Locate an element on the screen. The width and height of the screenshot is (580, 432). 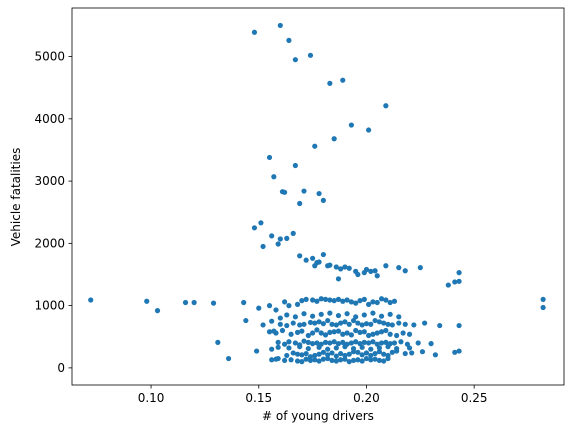
y-axis-label: Vehicle fatalities is located at coordinates (16, 197).